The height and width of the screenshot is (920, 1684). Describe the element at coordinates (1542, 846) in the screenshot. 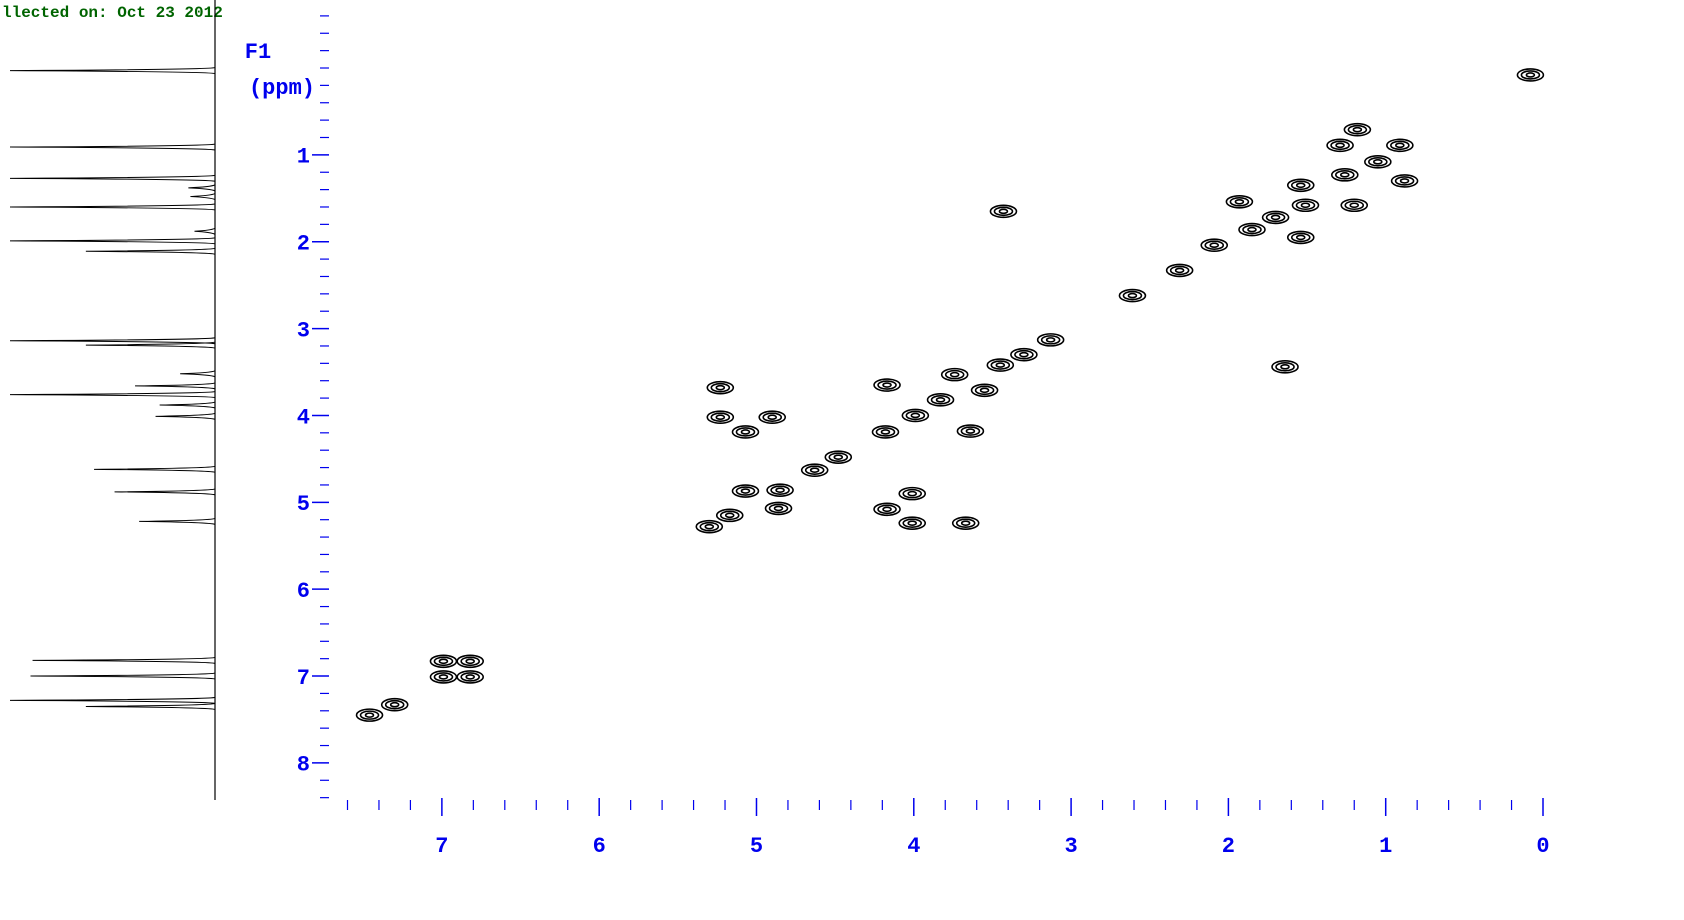

I see `x-tick-label: 0` at that location.